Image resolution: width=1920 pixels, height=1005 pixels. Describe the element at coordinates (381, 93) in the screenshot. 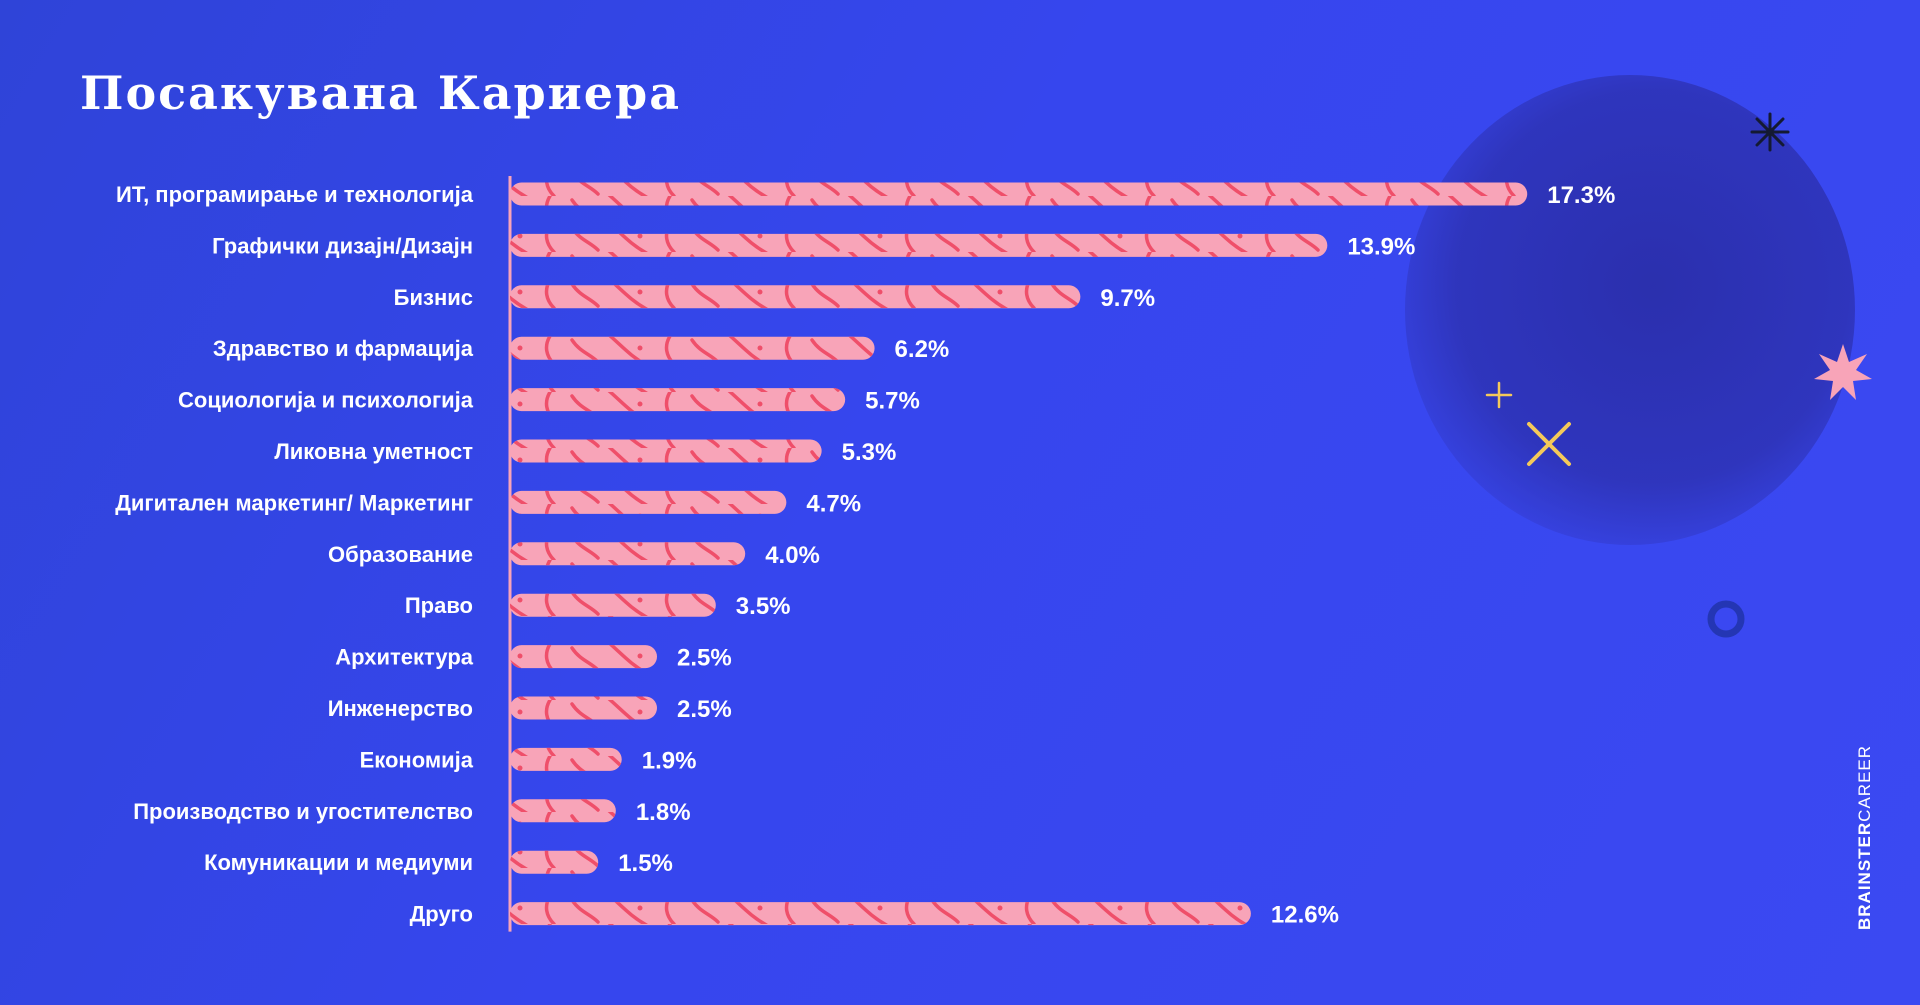

I see `chart-title: Посакувана Кариера` at that location.